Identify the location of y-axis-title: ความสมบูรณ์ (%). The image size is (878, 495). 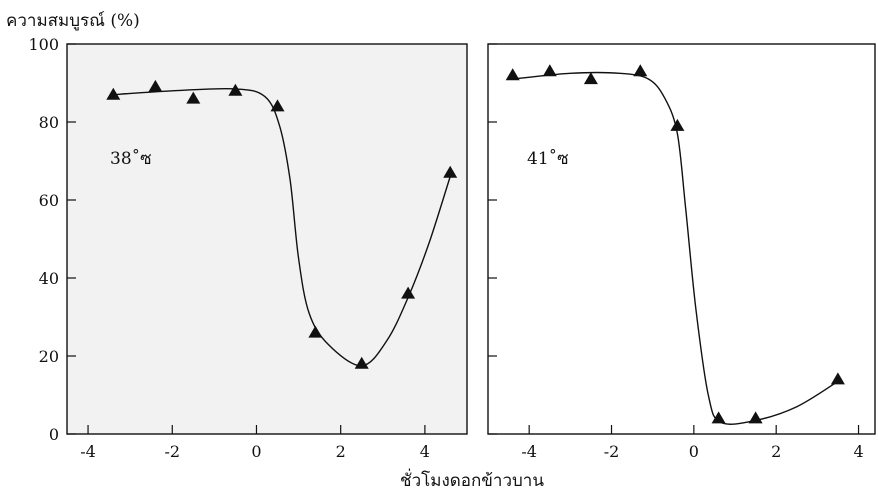
(73, 21).